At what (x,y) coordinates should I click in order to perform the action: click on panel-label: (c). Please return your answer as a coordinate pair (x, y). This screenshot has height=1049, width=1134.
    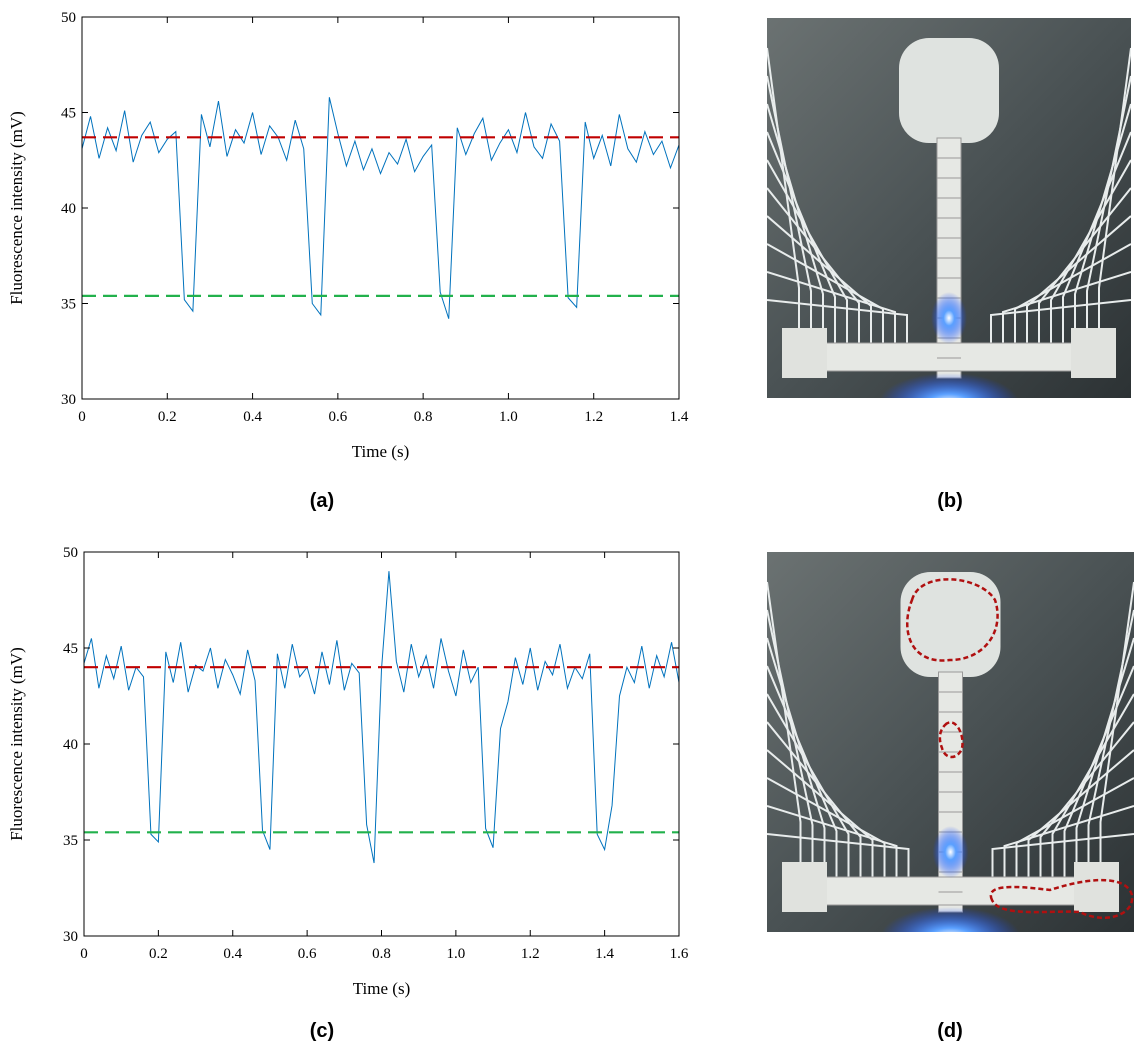
    Looking at the image, I should click on (322, 1031).